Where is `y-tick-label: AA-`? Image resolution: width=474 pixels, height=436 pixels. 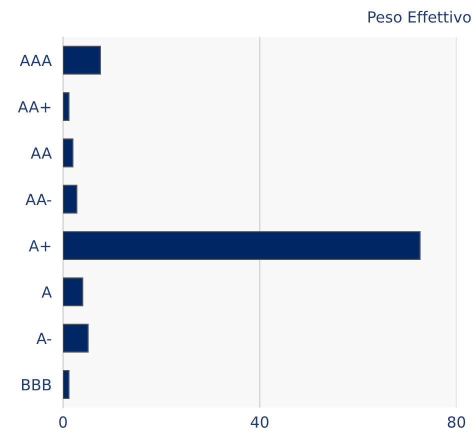
y-tick-label: AA- is located at coordinates (39, 199).